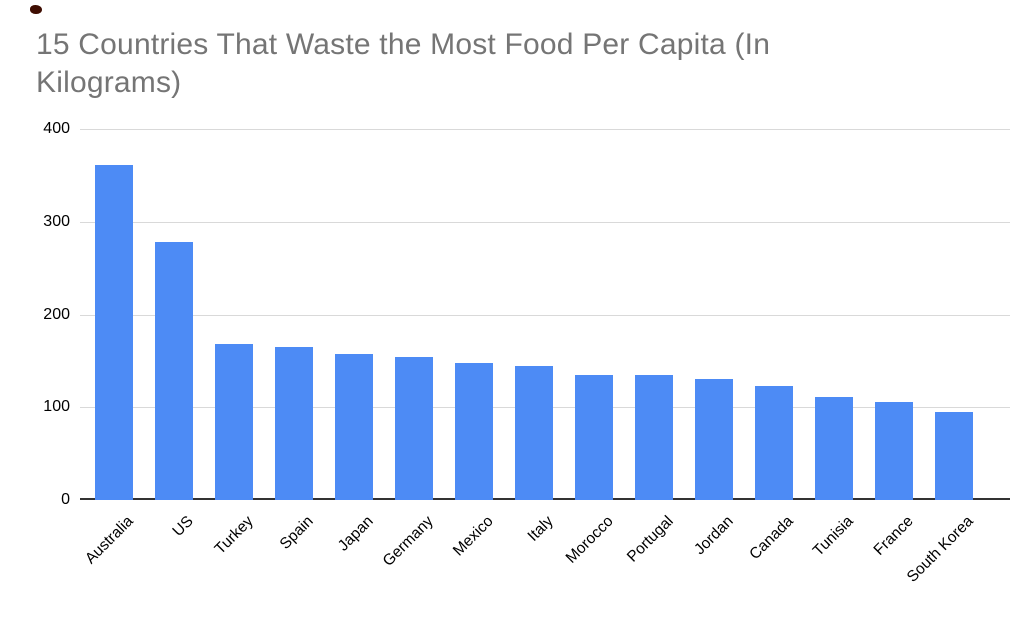 Image resolution: width=1024 pixels, height=633 pixels. Describe the element at coordinates (36, 9) in the screenshot. I see `ink-artifact` at that location.